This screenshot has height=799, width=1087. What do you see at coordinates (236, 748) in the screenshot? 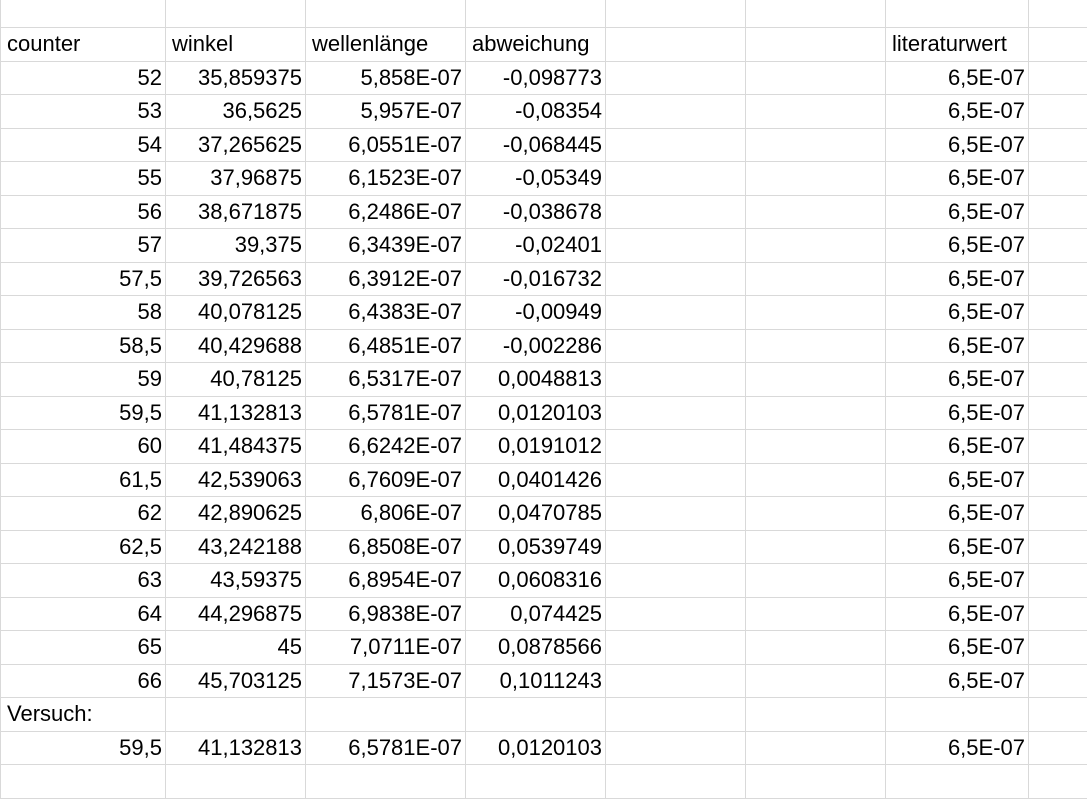
I see `versuch-cell-winkel: 41,132813` at bounding box center [236, 748].